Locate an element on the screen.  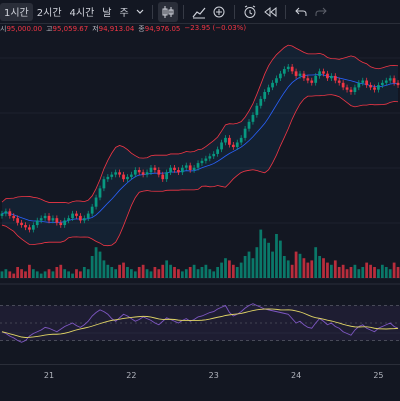
interval-1: 2시간 is located at coordinates (49, 13).